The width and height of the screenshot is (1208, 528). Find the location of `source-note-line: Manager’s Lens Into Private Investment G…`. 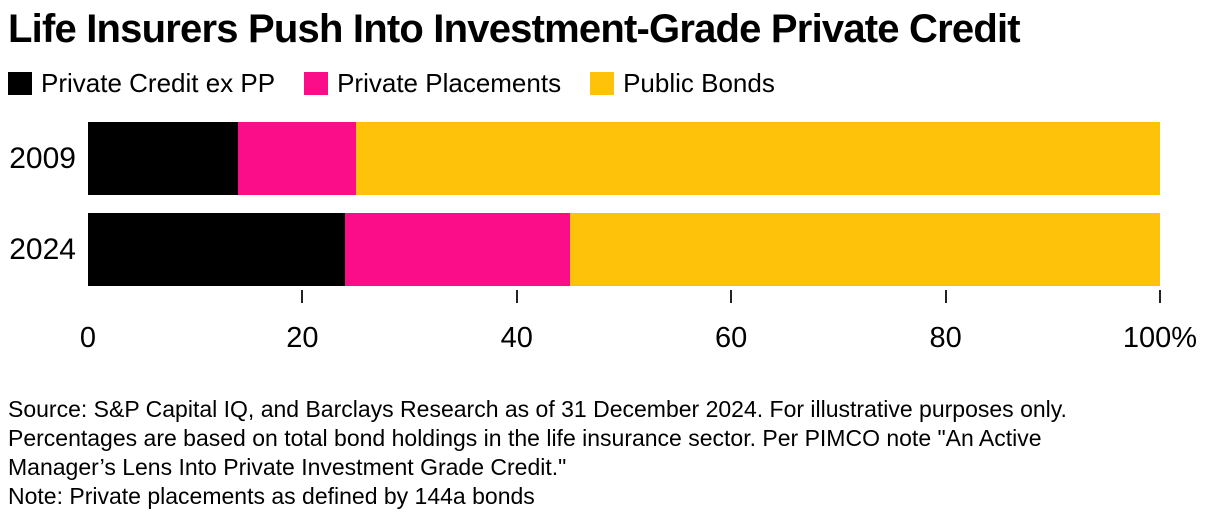

source-note-line: Manager’s Lens Into Private Investment G… is located at coordinates (287, 467).